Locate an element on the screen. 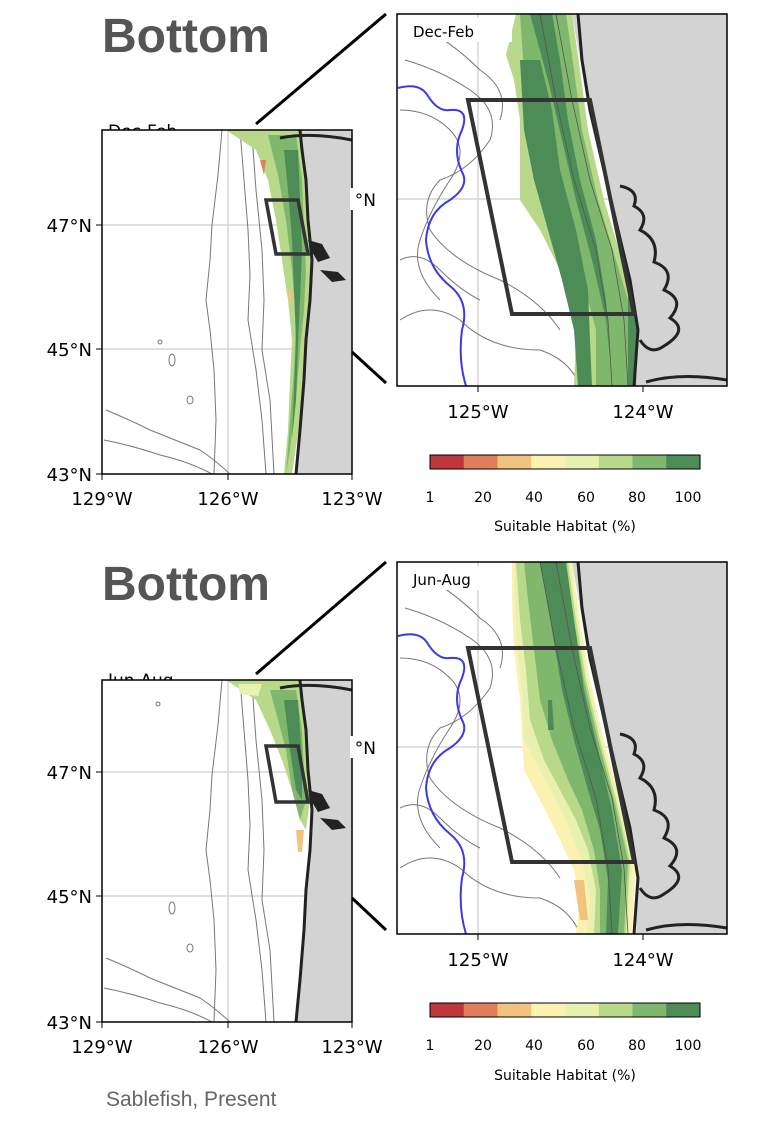  colorbar-tick-label: 40 is located at coordinates (534, 498).